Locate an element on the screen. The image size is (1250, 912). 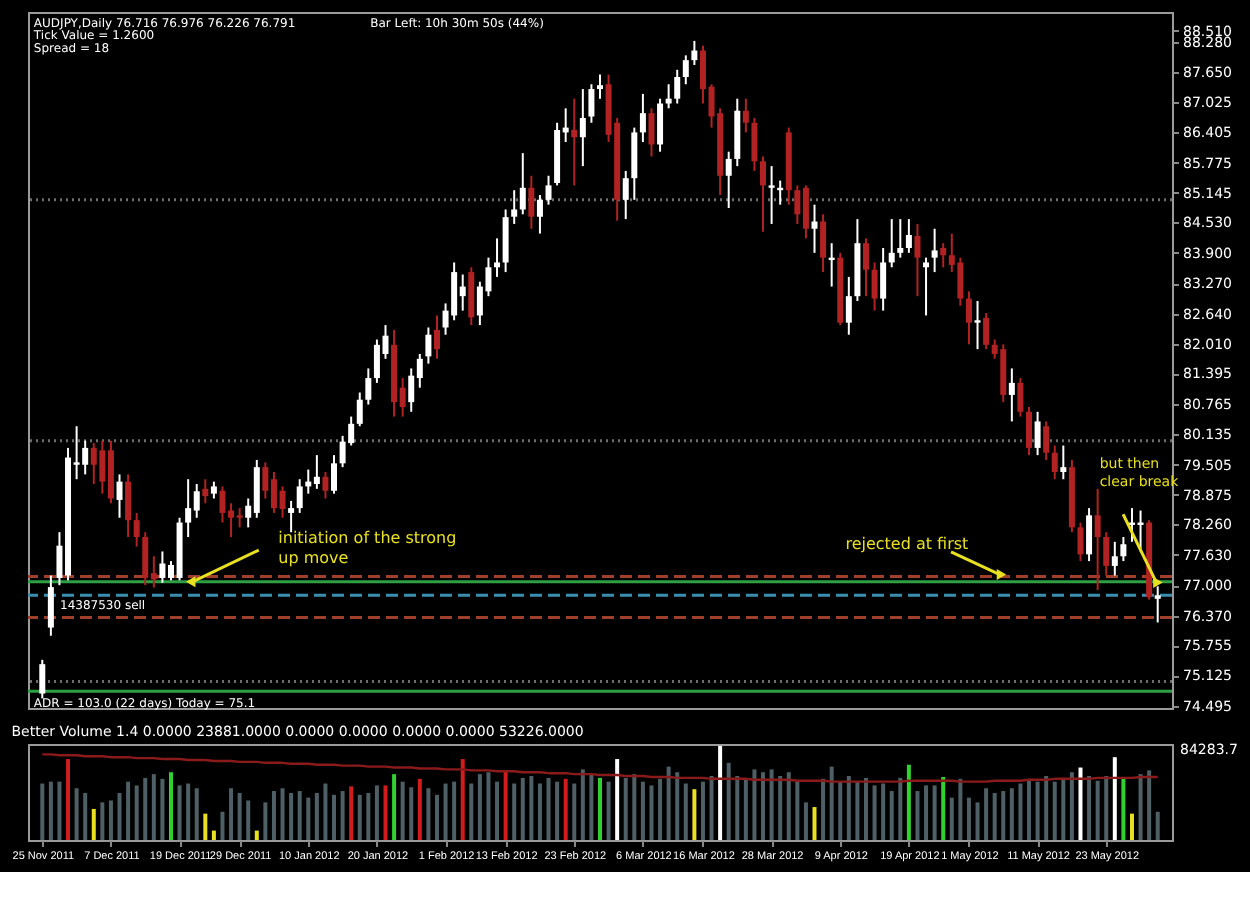
annotation: rejected at first is located at coordinates (907, 543).